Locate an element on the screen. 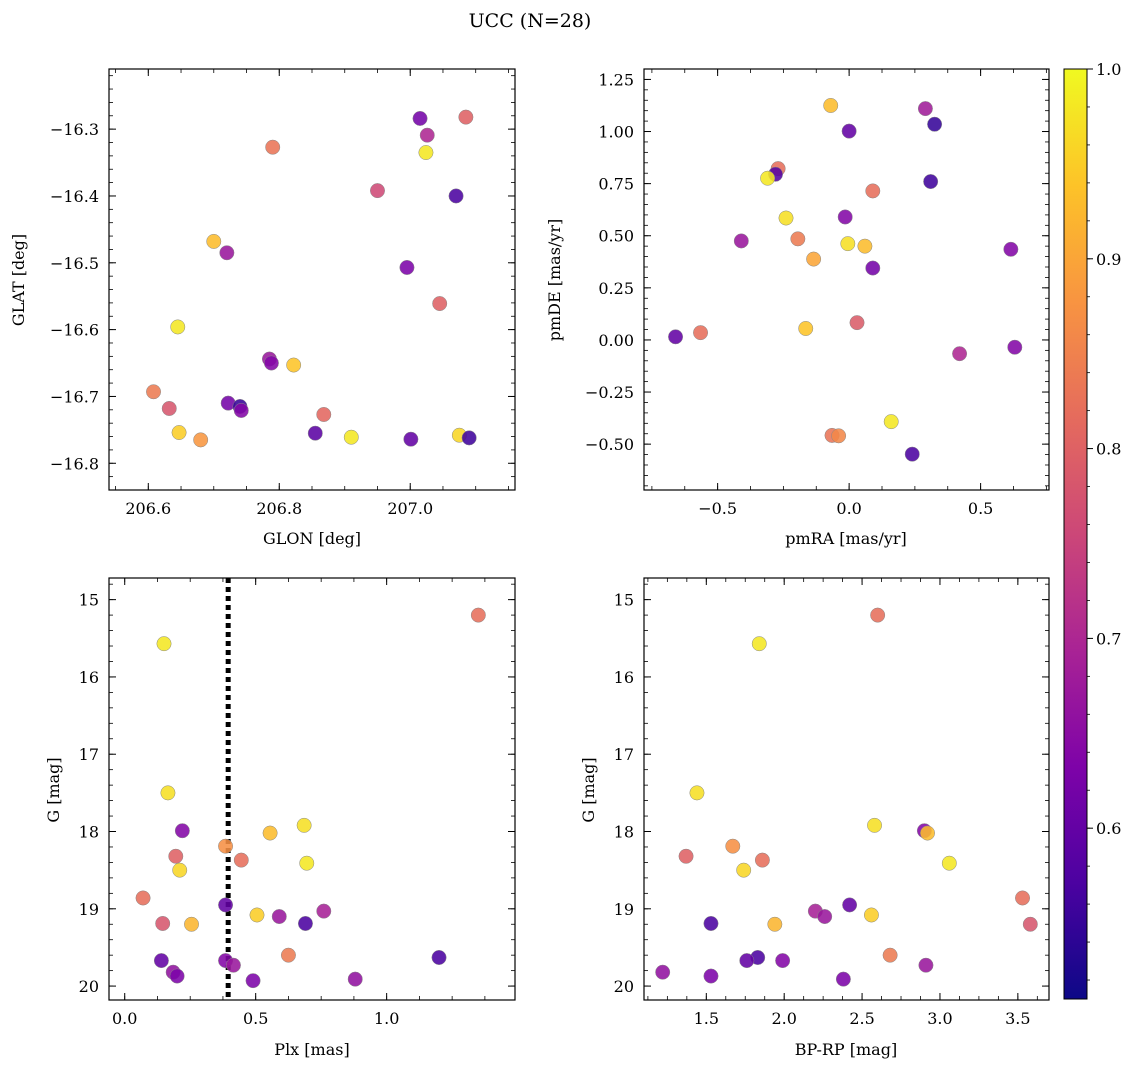 The width and height of the screenshot is (1136, 1068). cmd-color-ytick-label: 15 is located at coordinates (624, 600).